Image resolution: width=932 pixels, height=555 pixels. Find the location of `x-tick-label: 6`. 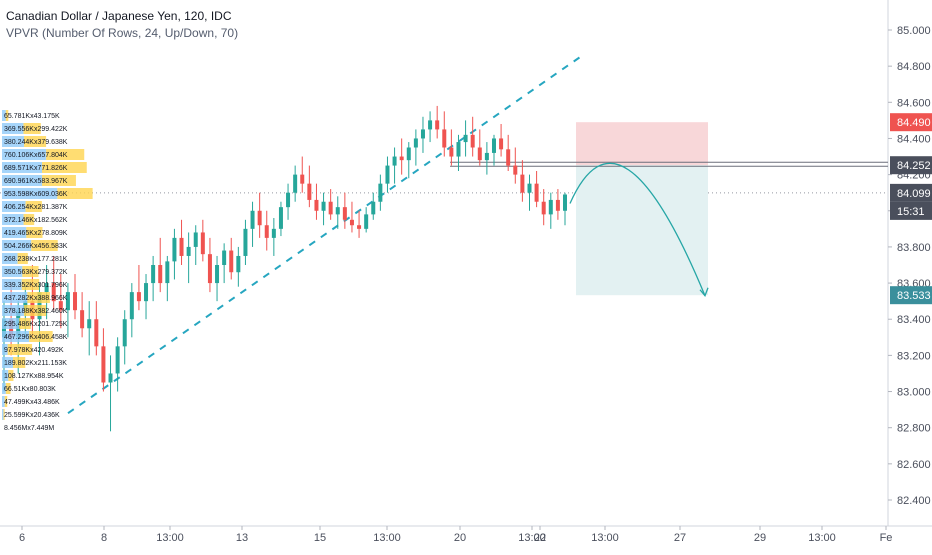

x-tick-label: 6 is located at coordinates (22, 538).